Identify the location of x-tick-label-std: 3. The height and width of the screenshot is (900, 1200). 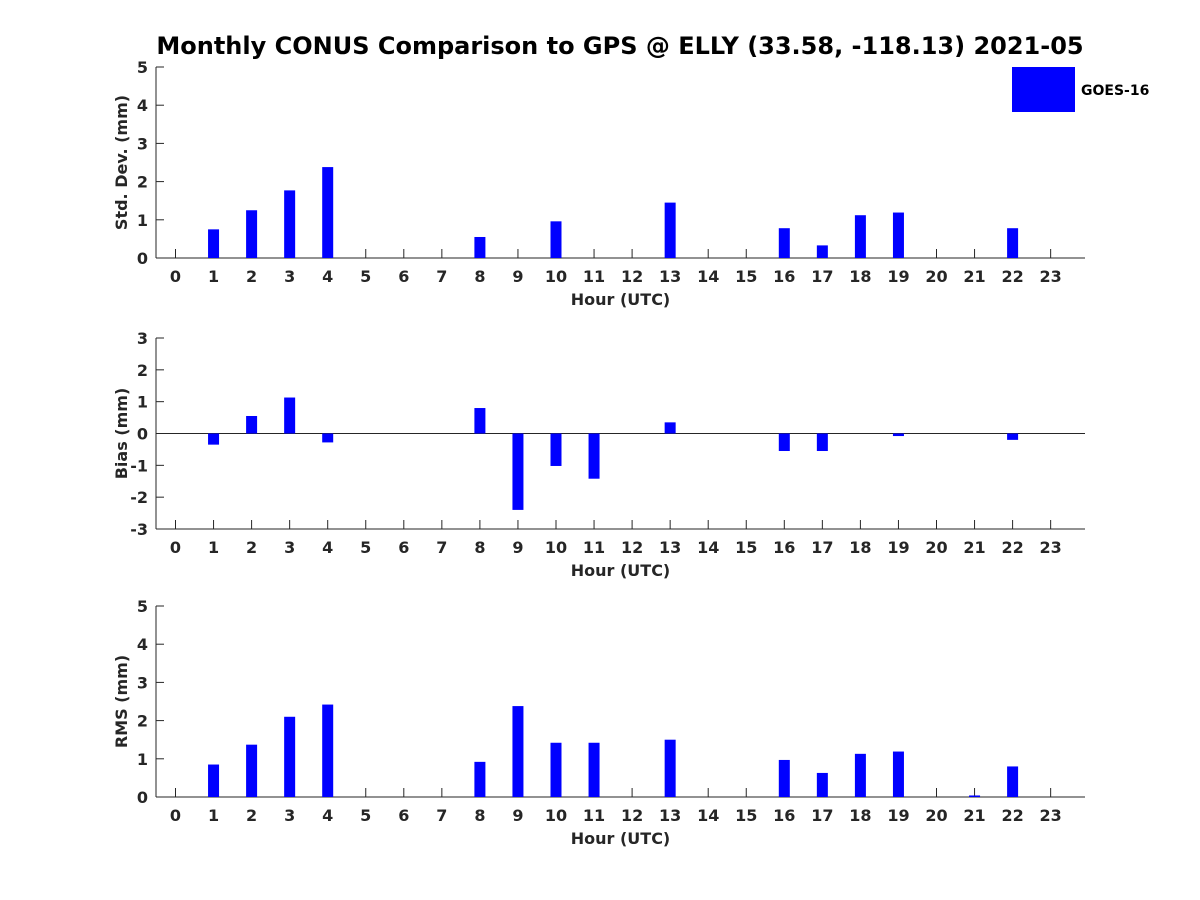
(289, 276).